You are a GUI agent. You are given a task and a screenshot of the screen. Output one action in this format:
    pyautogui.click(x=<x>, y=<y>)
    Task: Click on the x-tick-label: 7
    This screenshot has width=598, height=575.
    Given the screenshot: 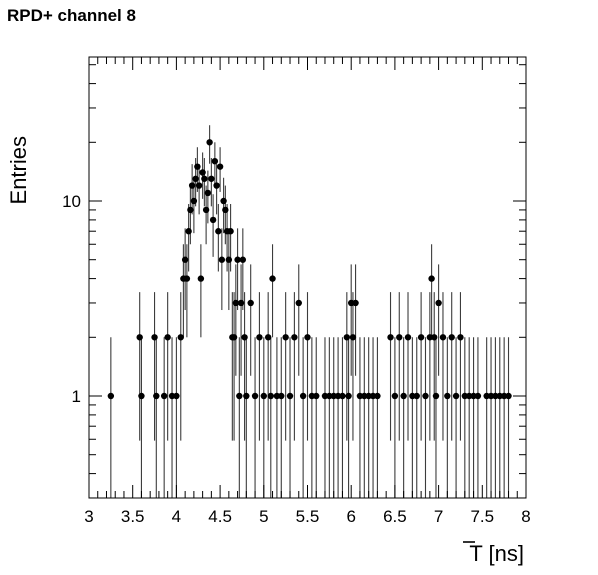 What is the action you would take?
    pyautogui.click(x=438, y=516)
    